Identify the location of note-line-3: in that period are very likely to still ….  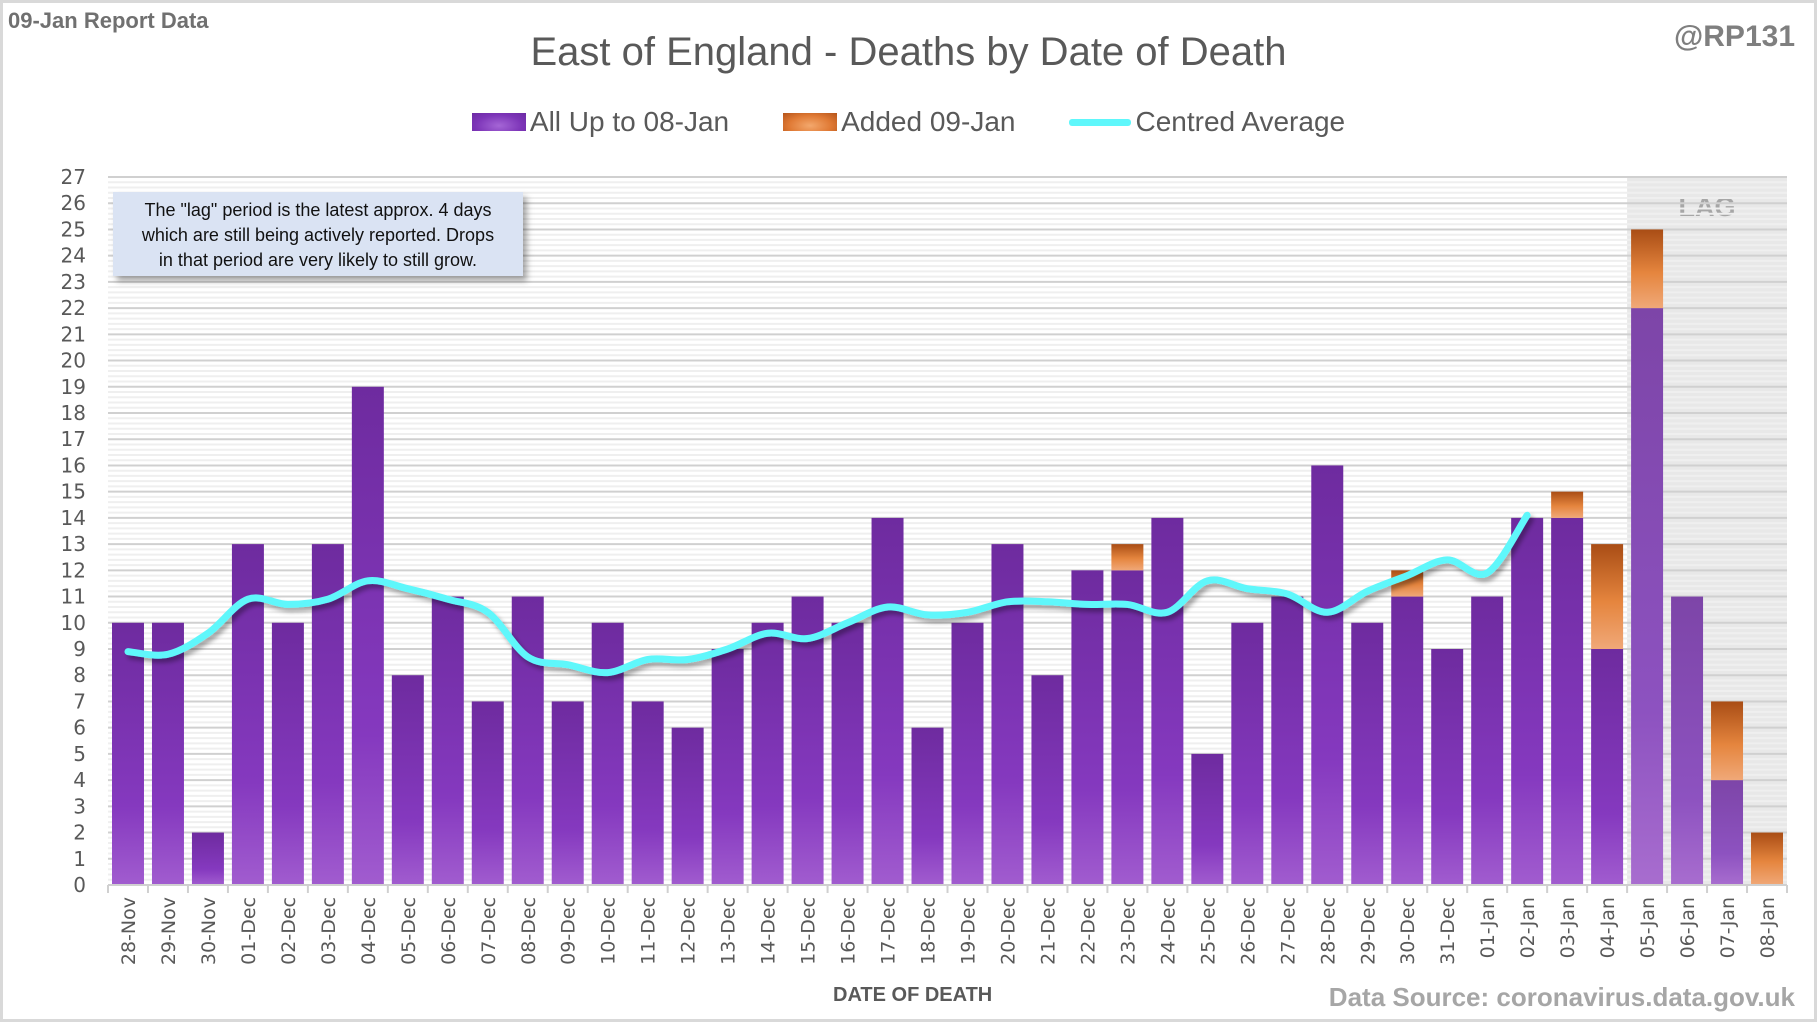
(318, 260).